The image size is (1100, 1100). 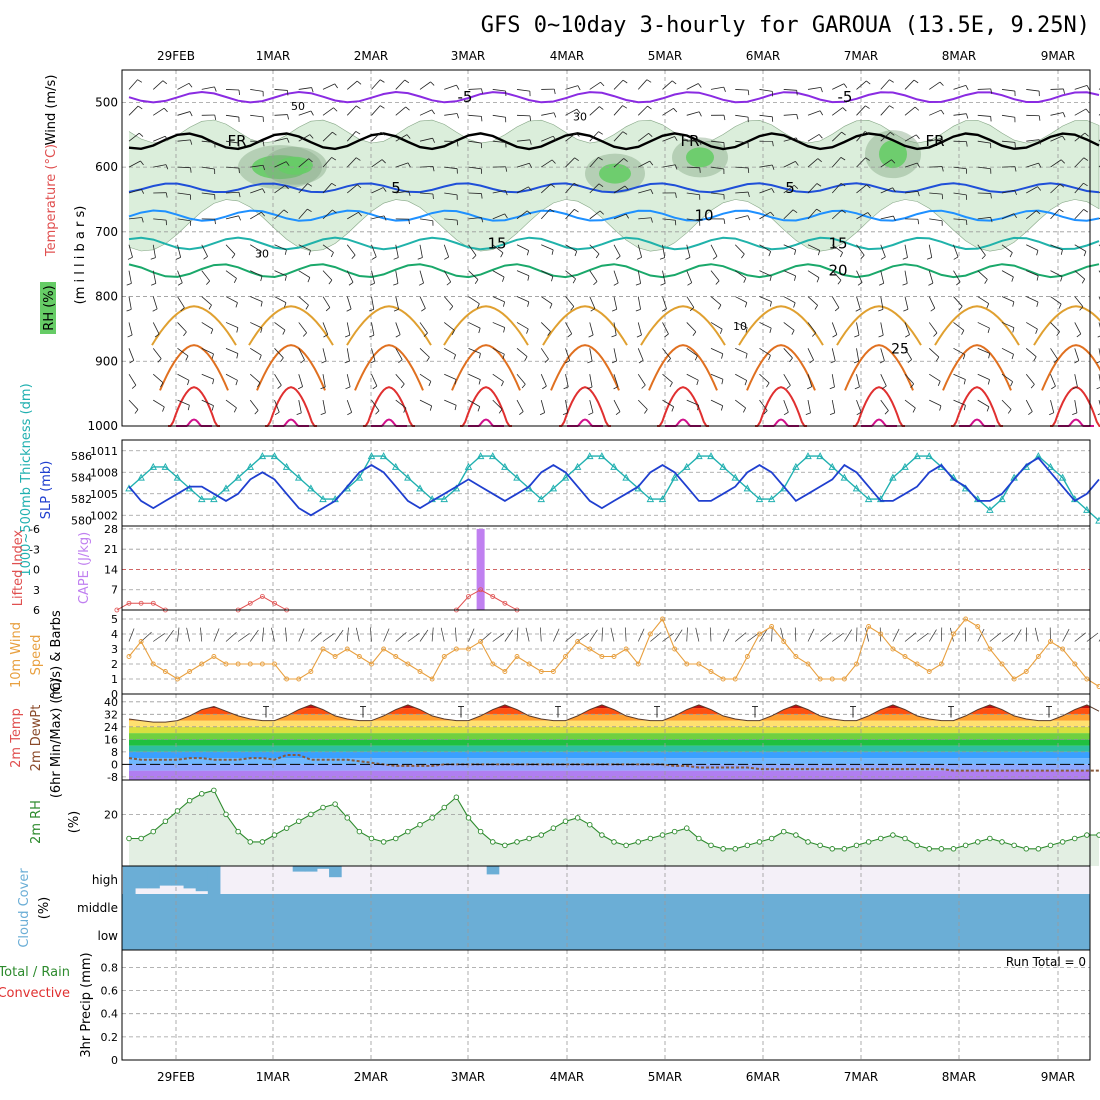 I want to click on bottom-date-label: 7MAR, so click(x=861, y=1077).